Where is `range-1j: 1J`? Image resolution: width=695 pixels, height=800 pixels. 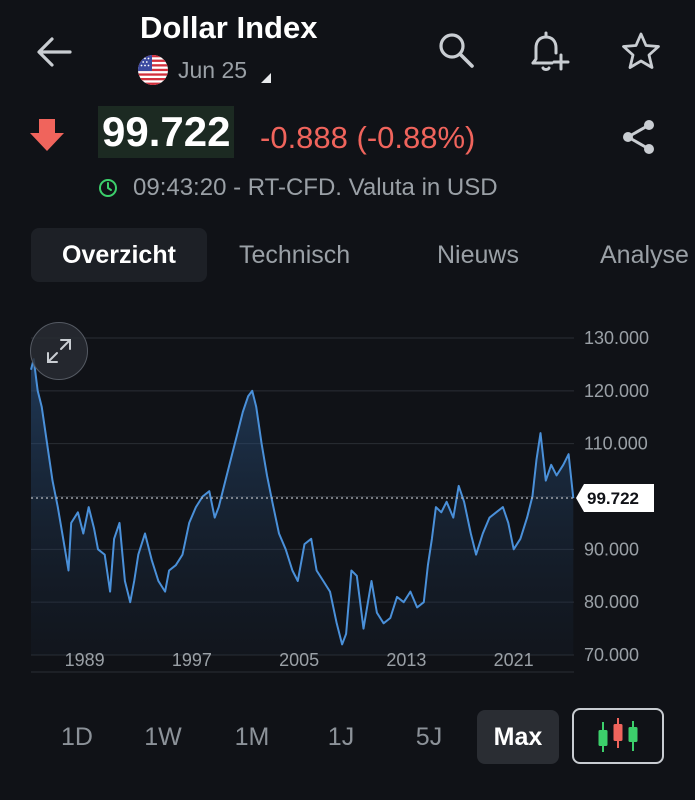
range-1j: 1J is located at coordinates (341, 737).